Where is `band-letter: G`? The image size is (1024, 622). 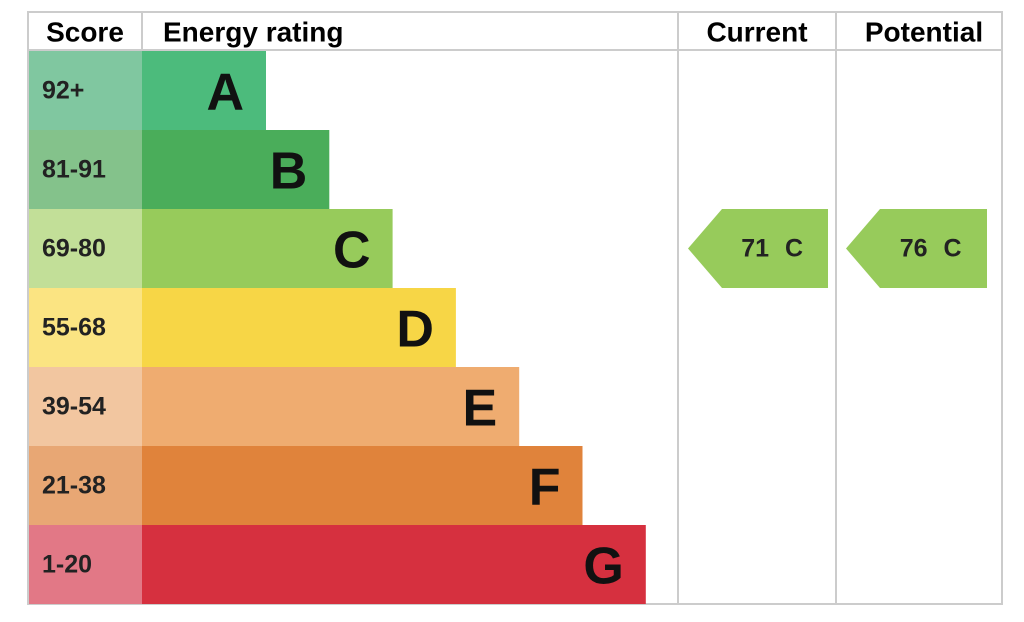 band-letter: G is located at coordinates (603, 567).